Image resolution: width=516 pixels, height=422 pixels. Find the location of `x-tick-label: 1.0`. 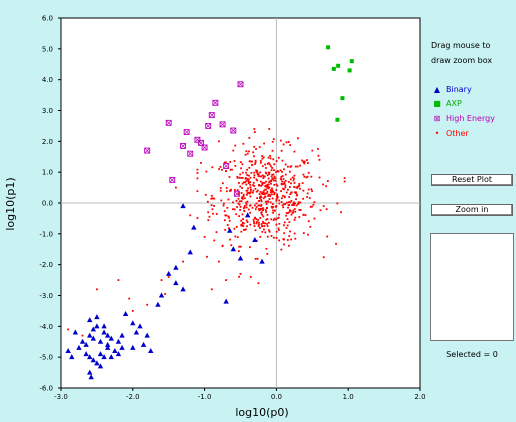

x-tick-label: 1.0 is located at coordinates (348, 397).